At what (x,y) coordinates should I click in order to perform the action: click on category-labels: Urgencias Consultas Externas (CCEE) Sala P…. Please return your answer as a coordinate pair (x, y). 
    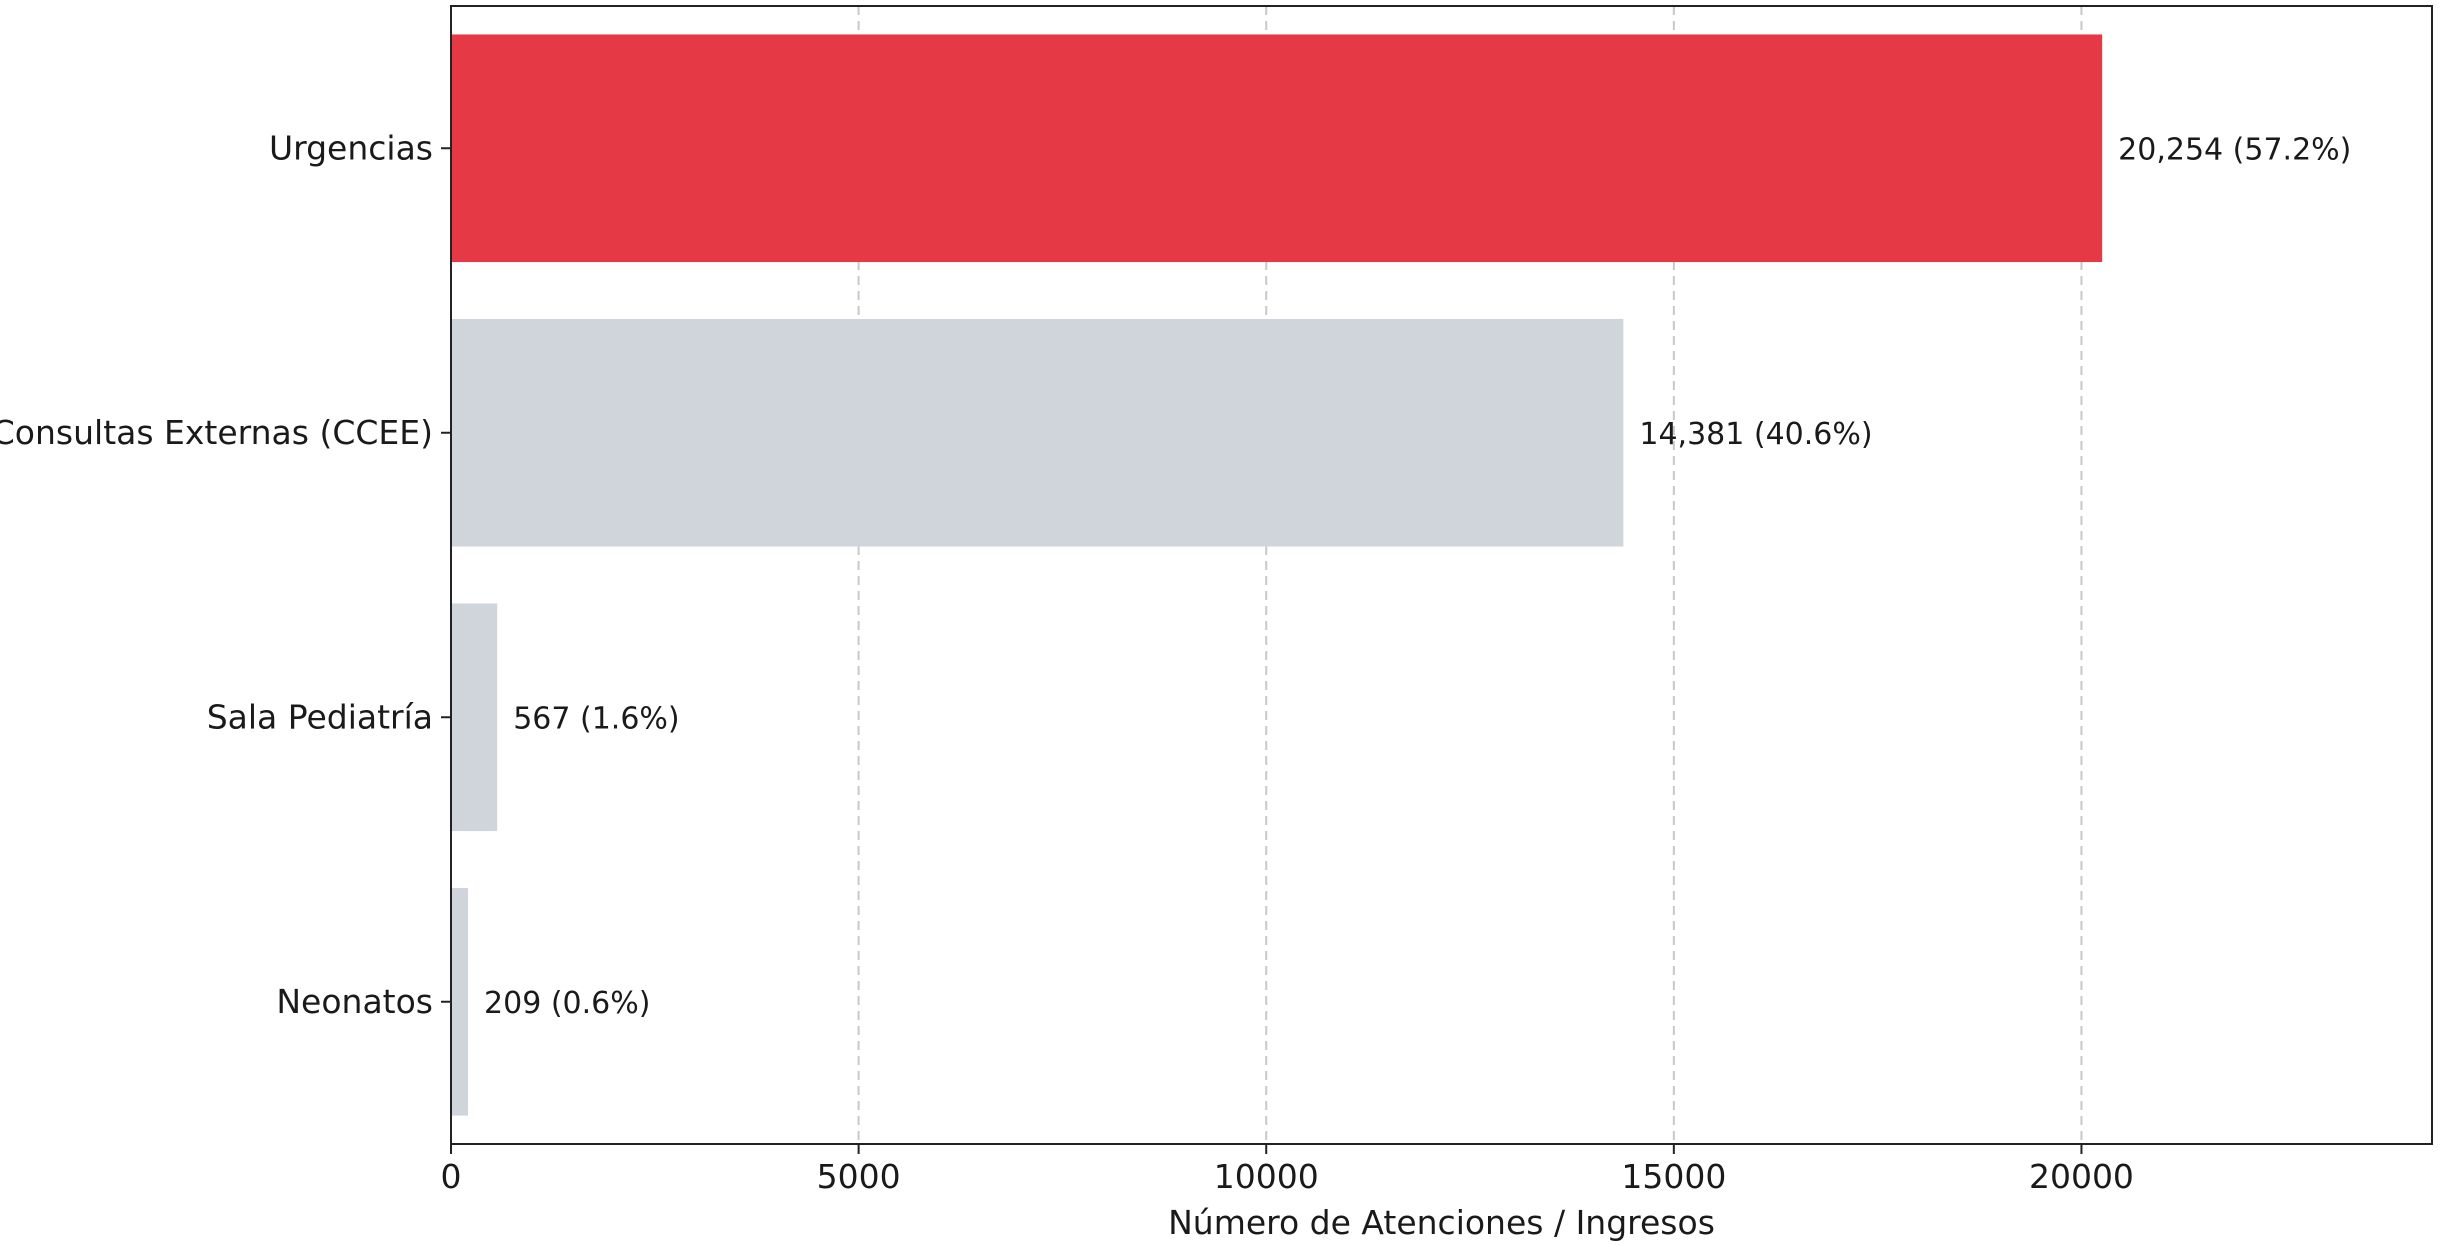
    Looking at the image, I should click on (225, 574).